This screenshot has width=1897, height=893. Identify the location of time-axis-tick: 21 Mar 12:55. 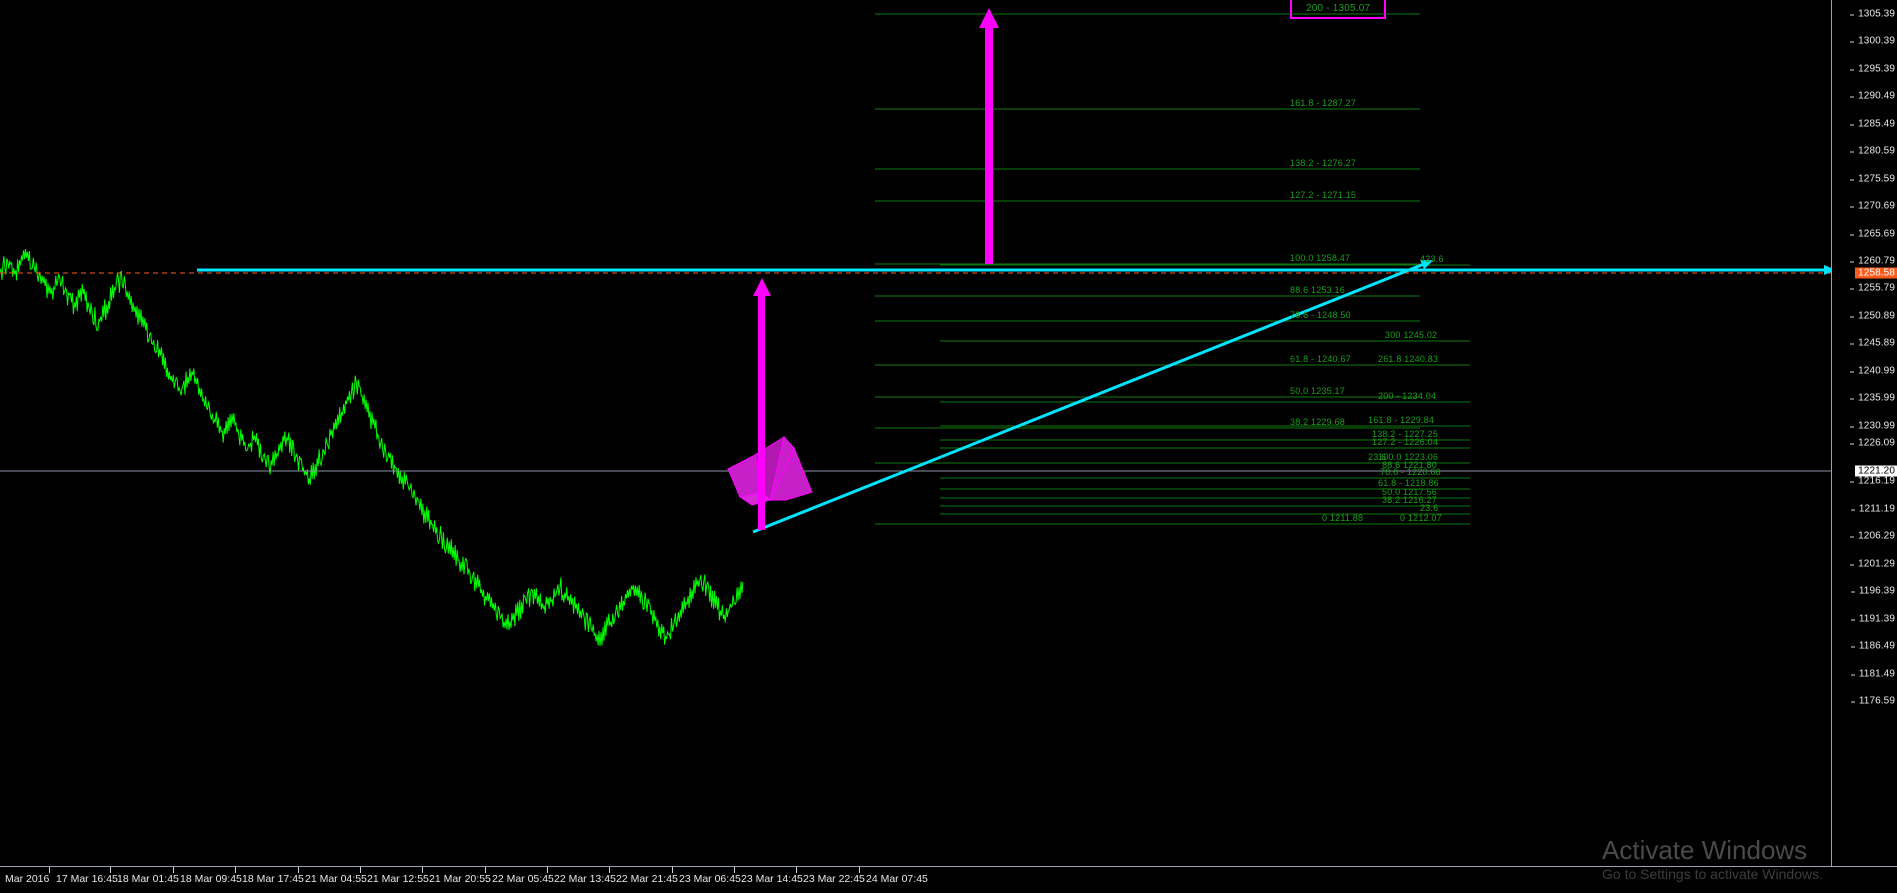
(394, 876).